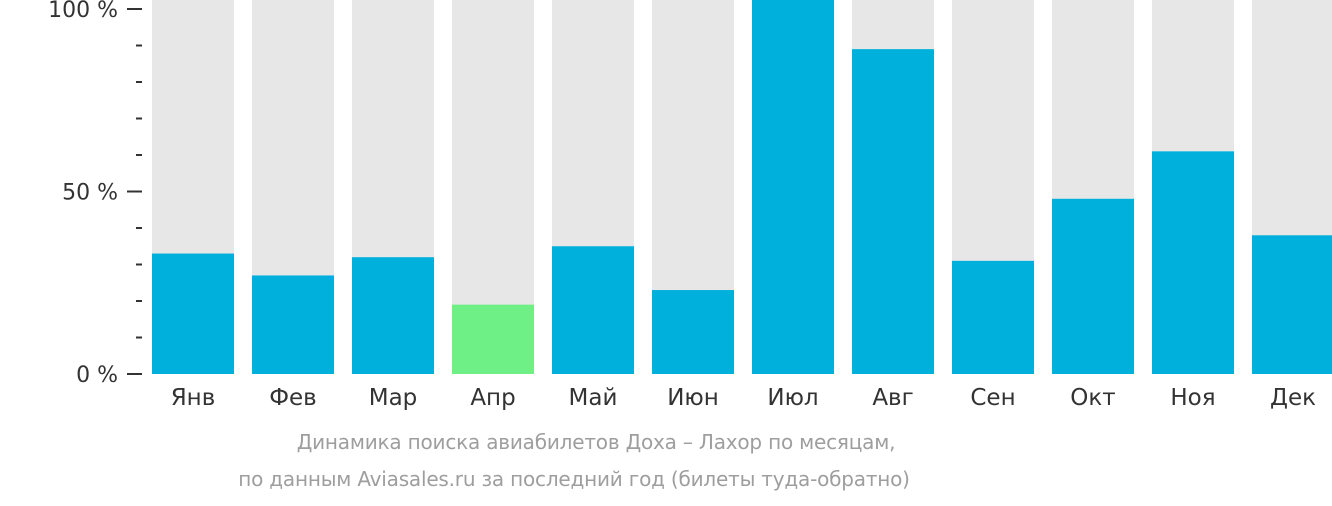 The image size is (1332, 506). What do you see at coordinates (393, 398) in the screenshot?
I see `x-tick-label-3: Мар` at bounding box center [393, 398].